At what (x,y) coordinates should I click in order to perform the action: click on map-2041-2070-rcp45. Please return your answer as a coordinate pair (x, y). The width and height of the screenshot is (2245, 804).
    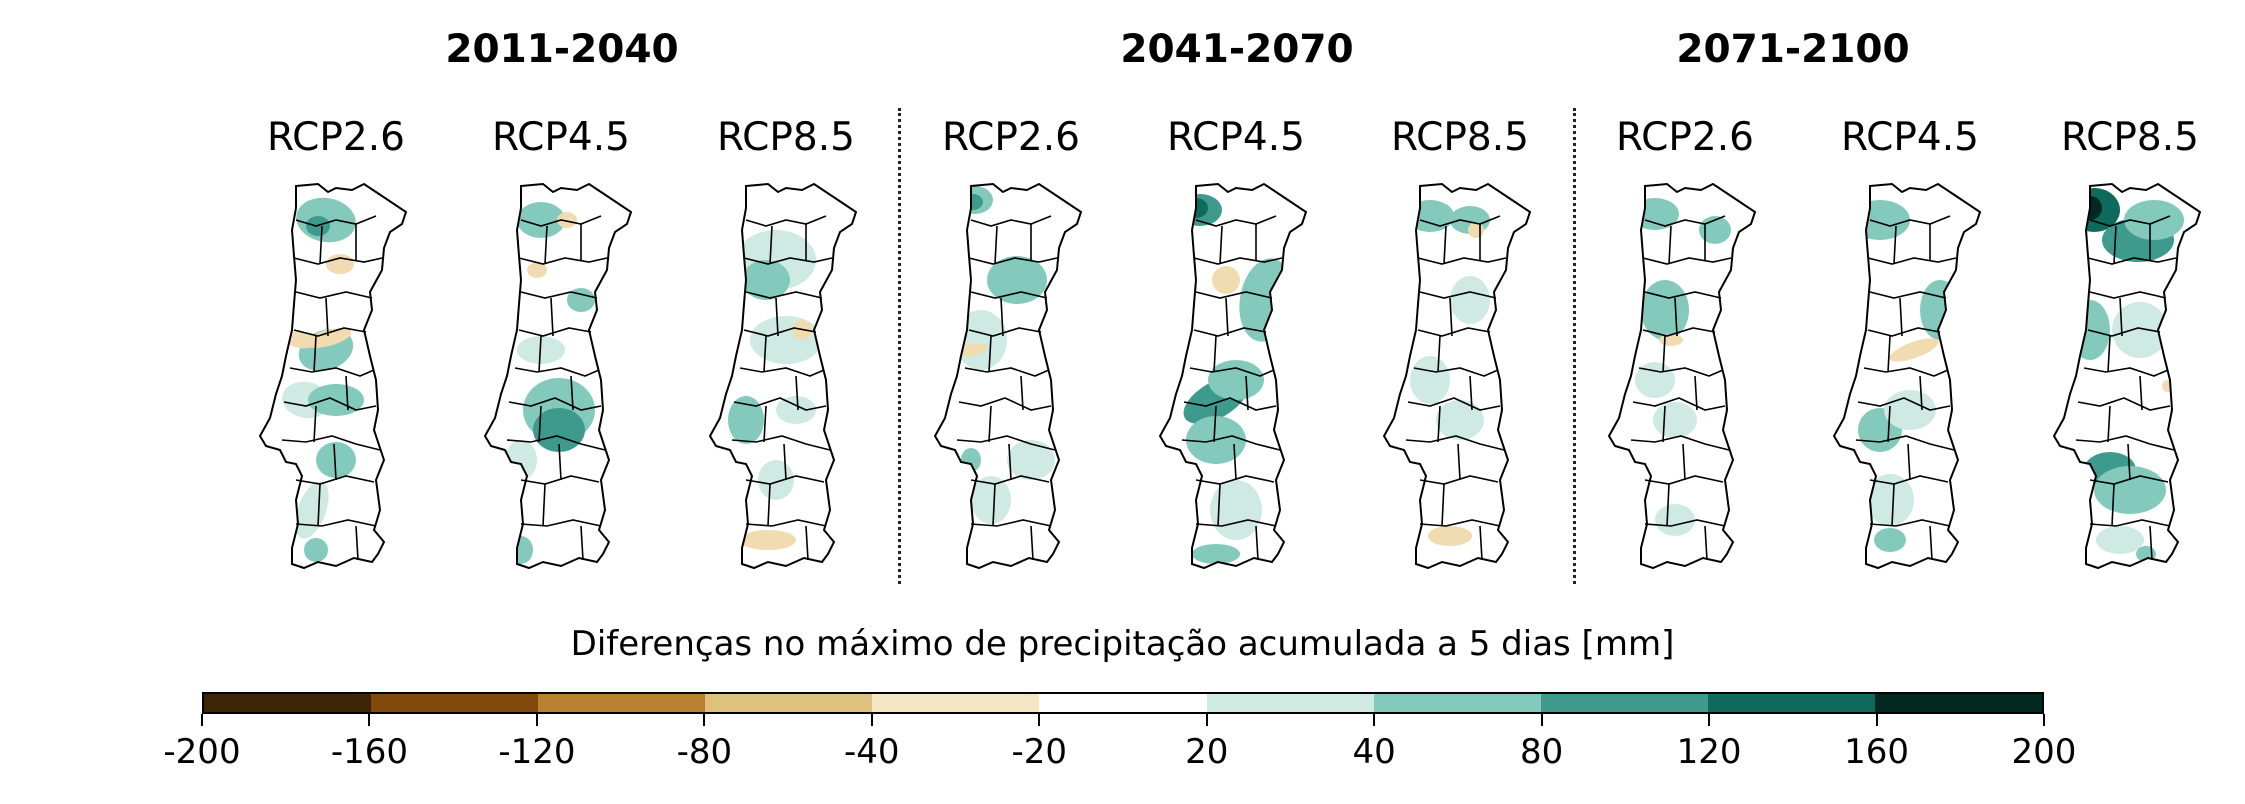
    Looking at the image, I should click on (1236, 380).